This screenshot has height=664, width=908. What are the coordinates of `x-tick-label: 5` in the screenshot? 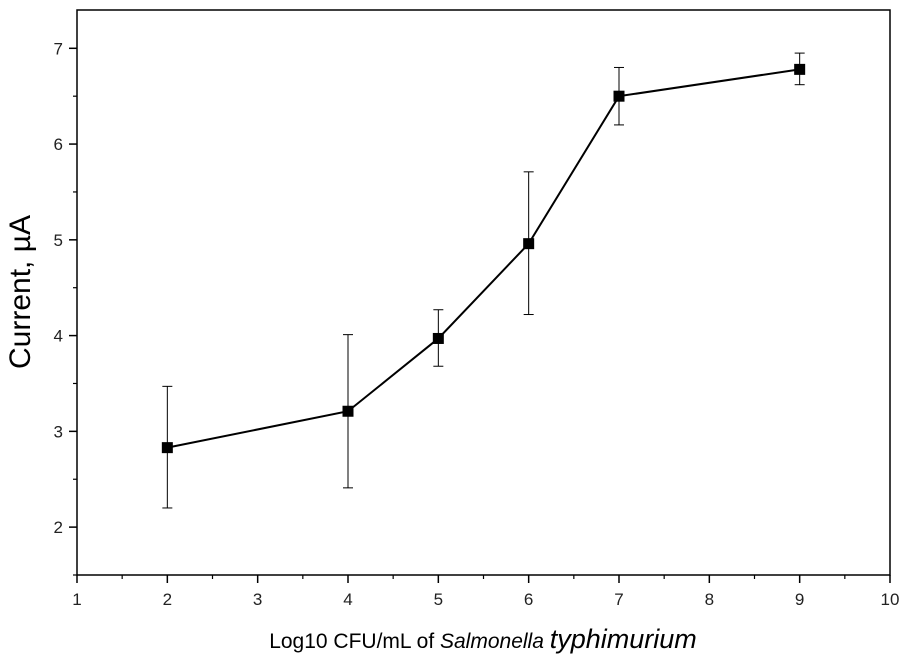 It's located at (438, 599).